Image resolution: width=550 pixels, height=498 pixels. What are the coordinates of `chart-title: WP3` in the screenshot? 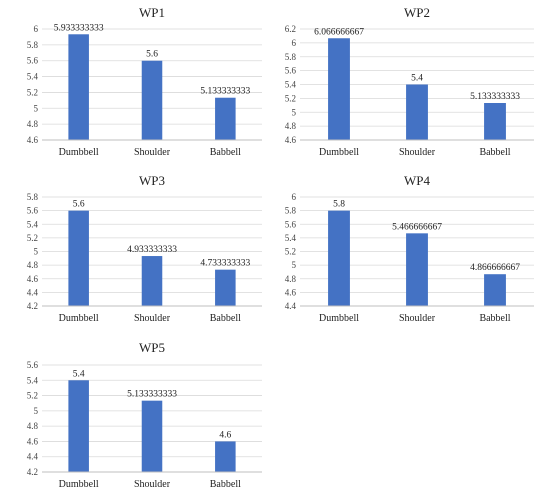 It's located at (152, 180).